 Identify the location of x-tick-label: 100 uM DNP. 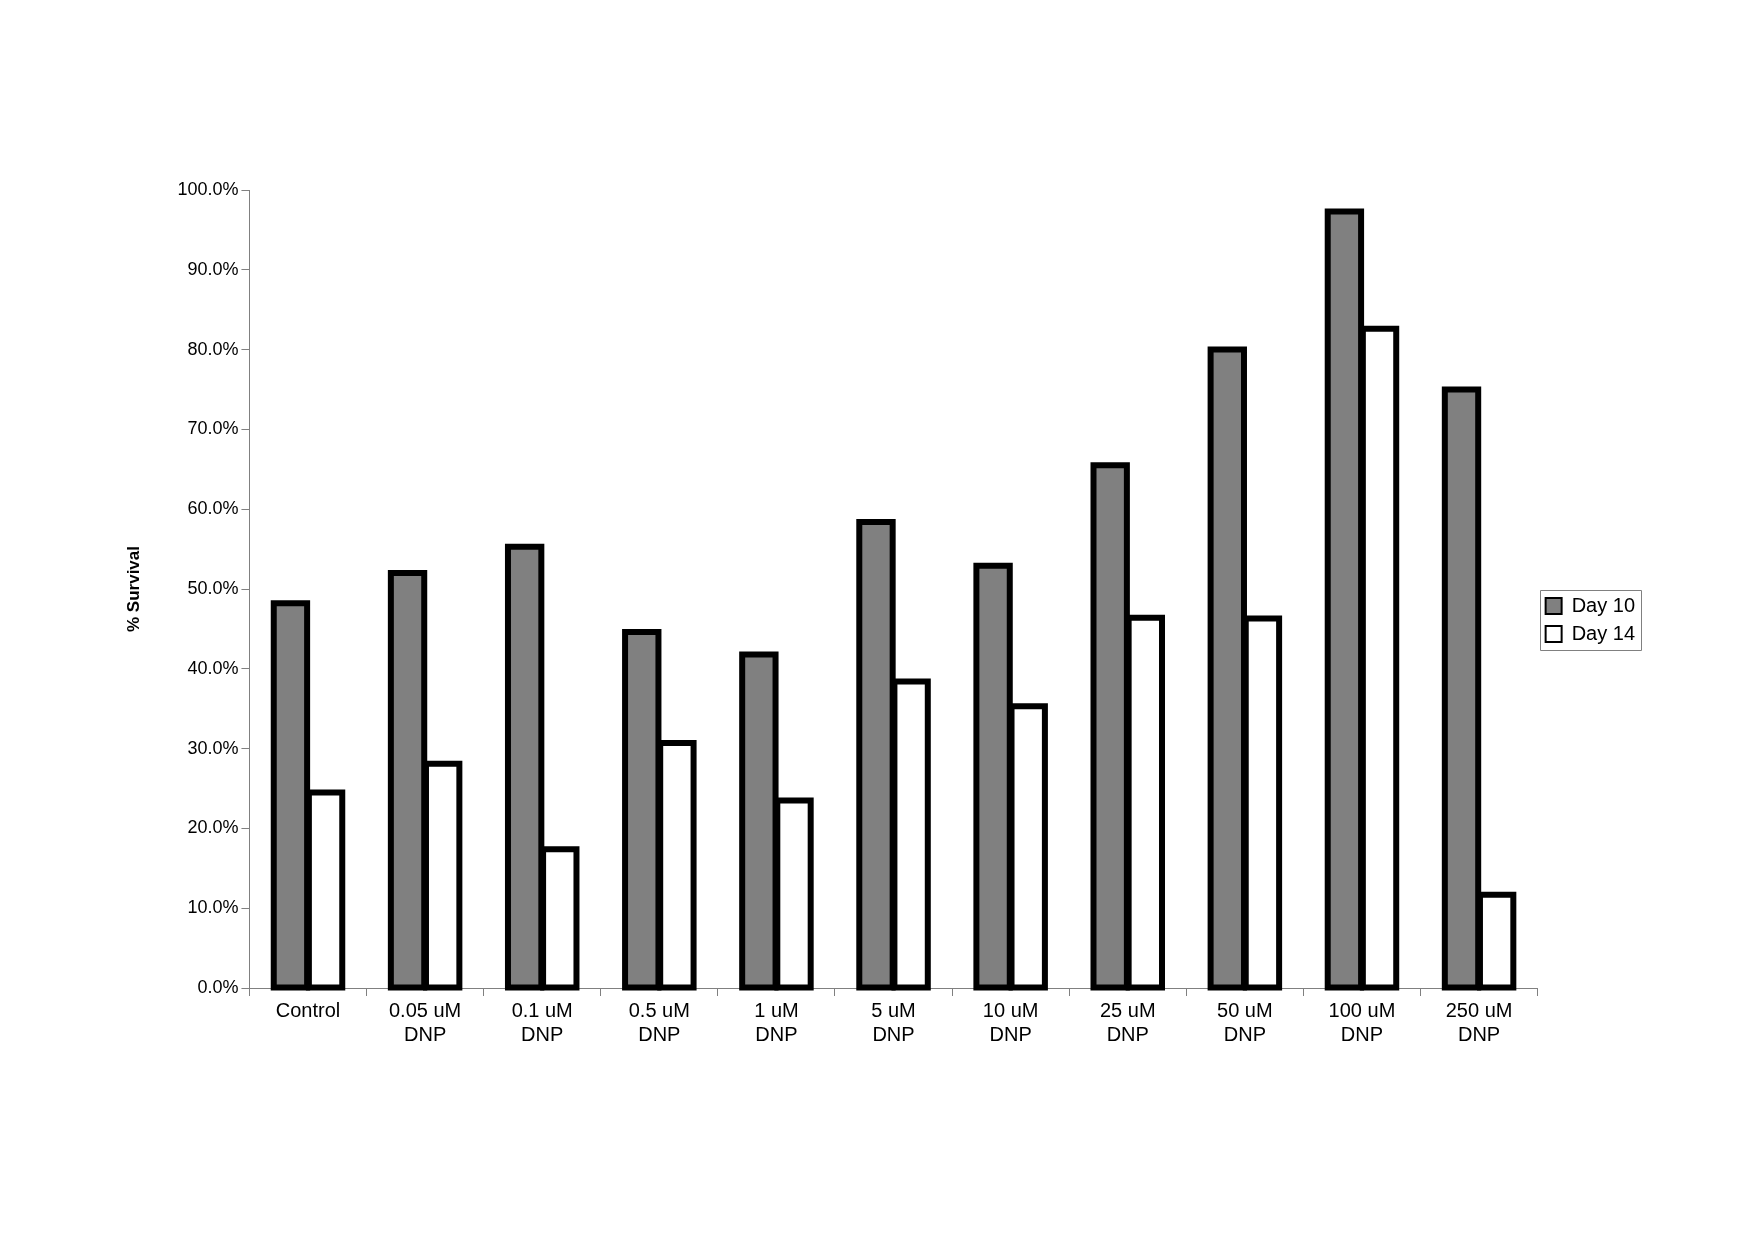
(1362, 1021).